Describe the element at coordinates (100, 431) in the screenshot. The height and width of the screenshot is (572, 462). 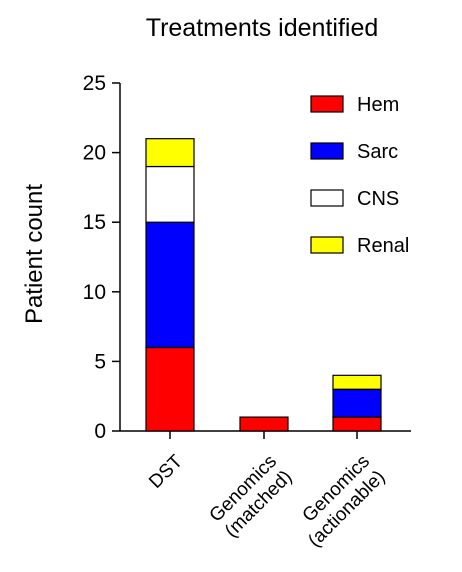
I see `y-tick-label: 0` at that location.